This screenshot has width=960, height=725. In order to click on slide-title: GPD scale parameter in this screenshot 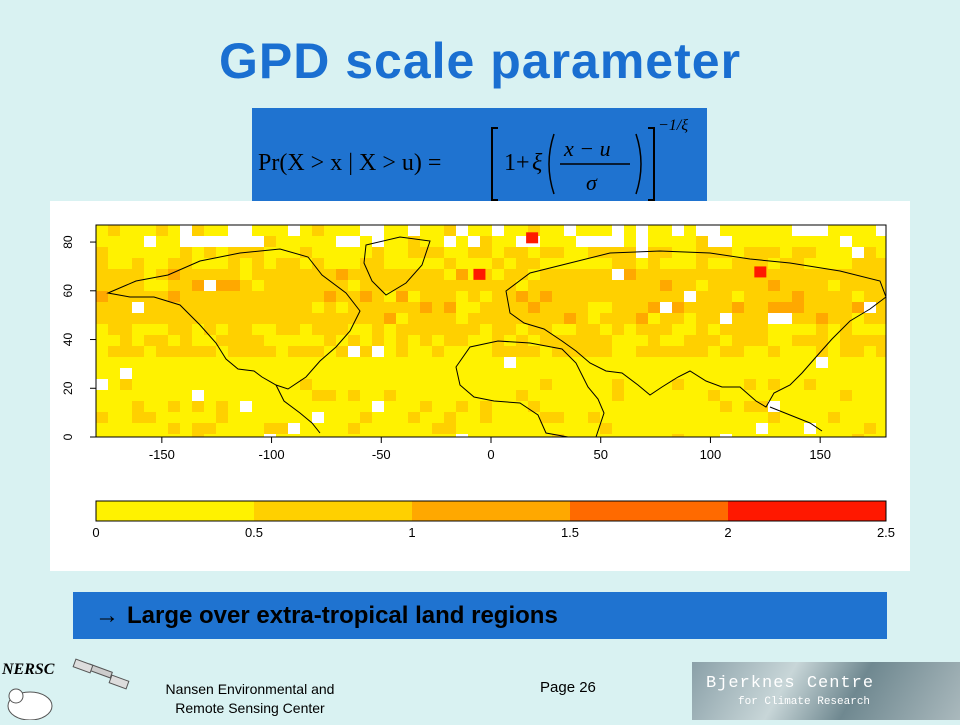, I will do `click(480, 61)`.